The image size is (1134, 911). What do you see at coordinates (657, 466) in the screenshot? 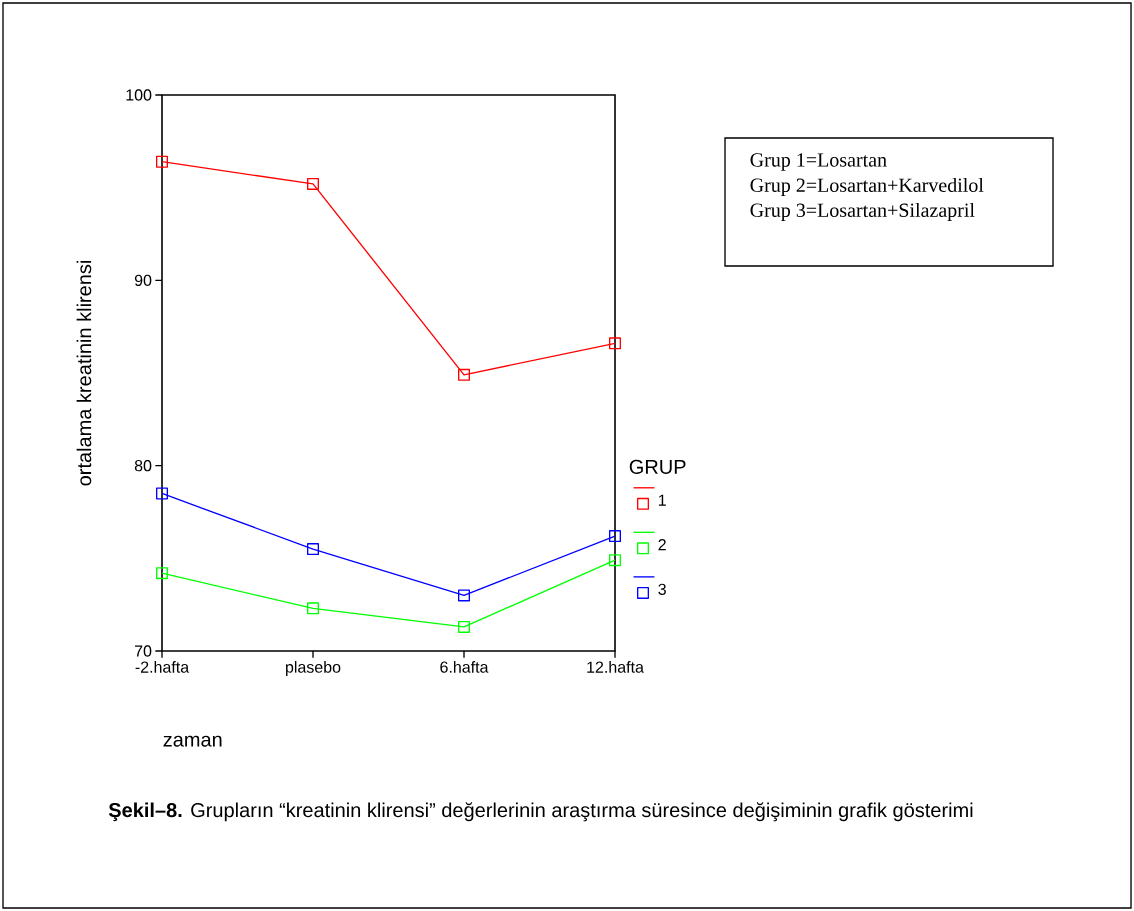
I see `legend-title: GRUP` at bounding box center [657, 466].